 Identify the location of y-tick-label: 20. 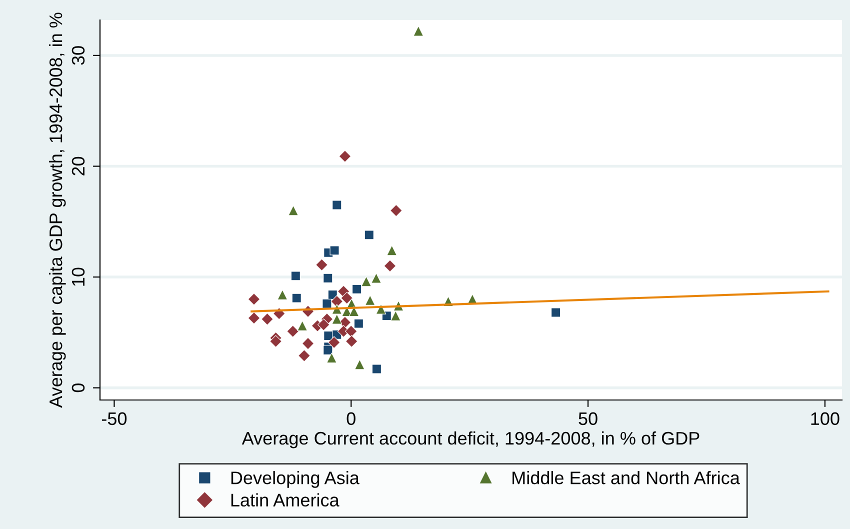
(78, 166).